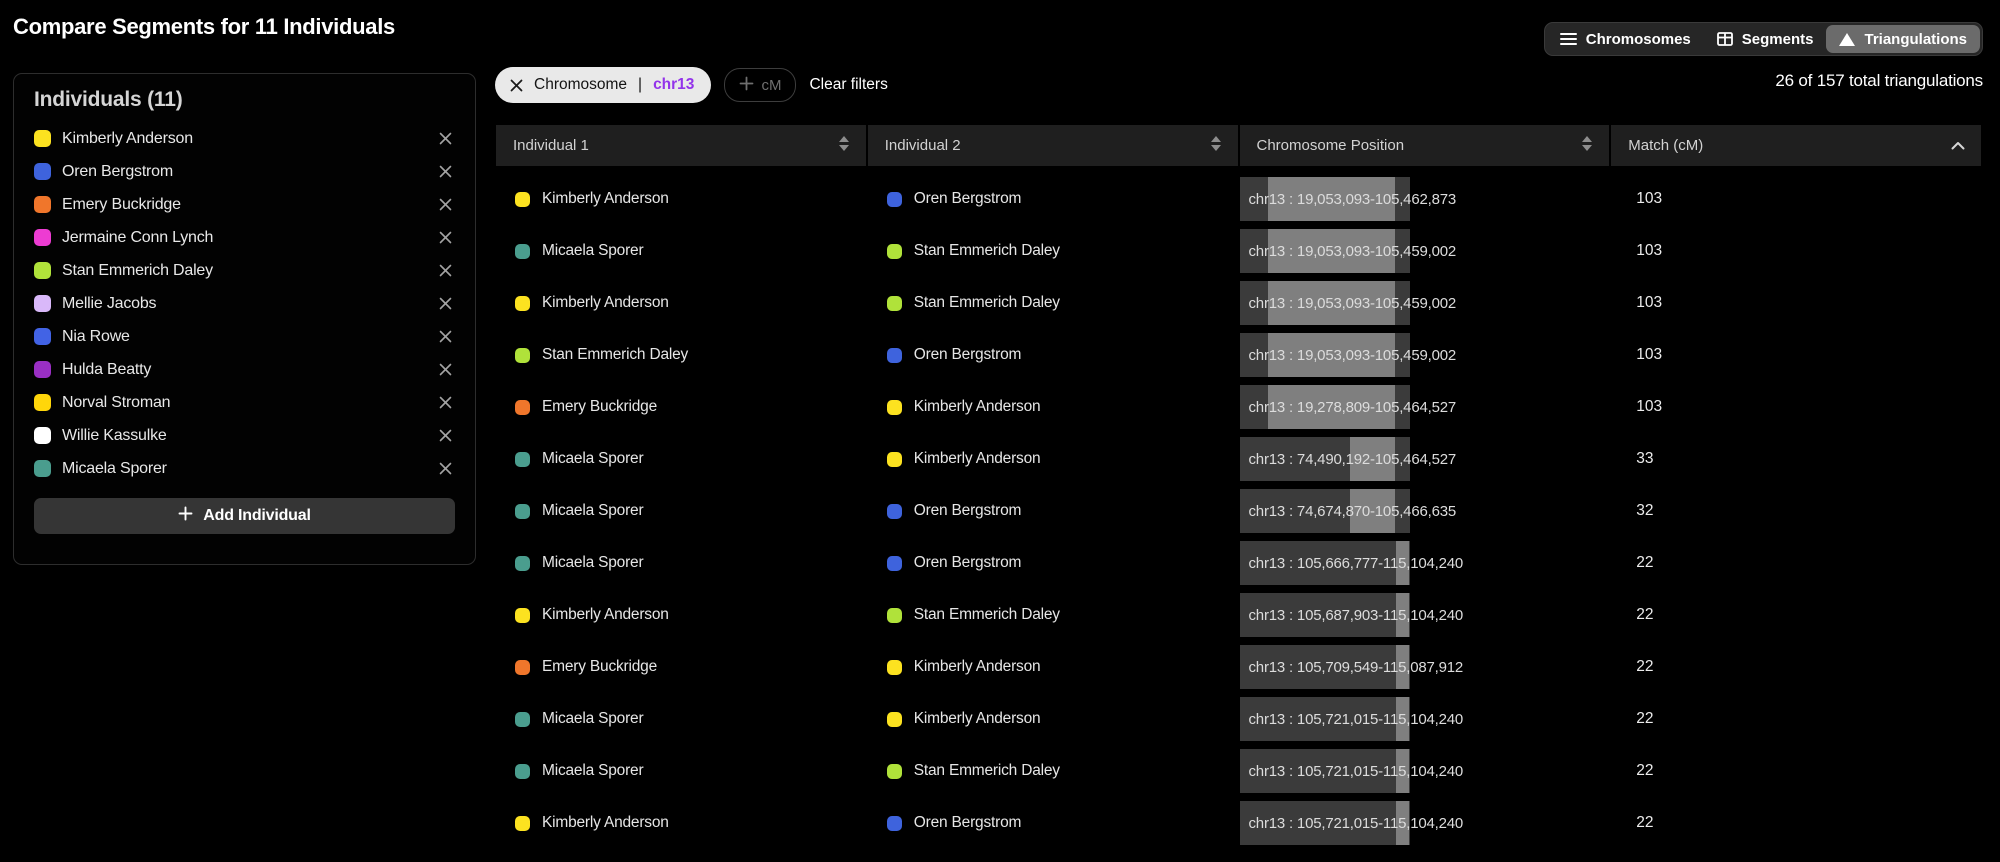 Image resolution: width=2000 pixels, height=862 pixels. Describe the element at coordinates (760, 85) in the screenshot. I see `add-cm-filter-button: cM` at that location.